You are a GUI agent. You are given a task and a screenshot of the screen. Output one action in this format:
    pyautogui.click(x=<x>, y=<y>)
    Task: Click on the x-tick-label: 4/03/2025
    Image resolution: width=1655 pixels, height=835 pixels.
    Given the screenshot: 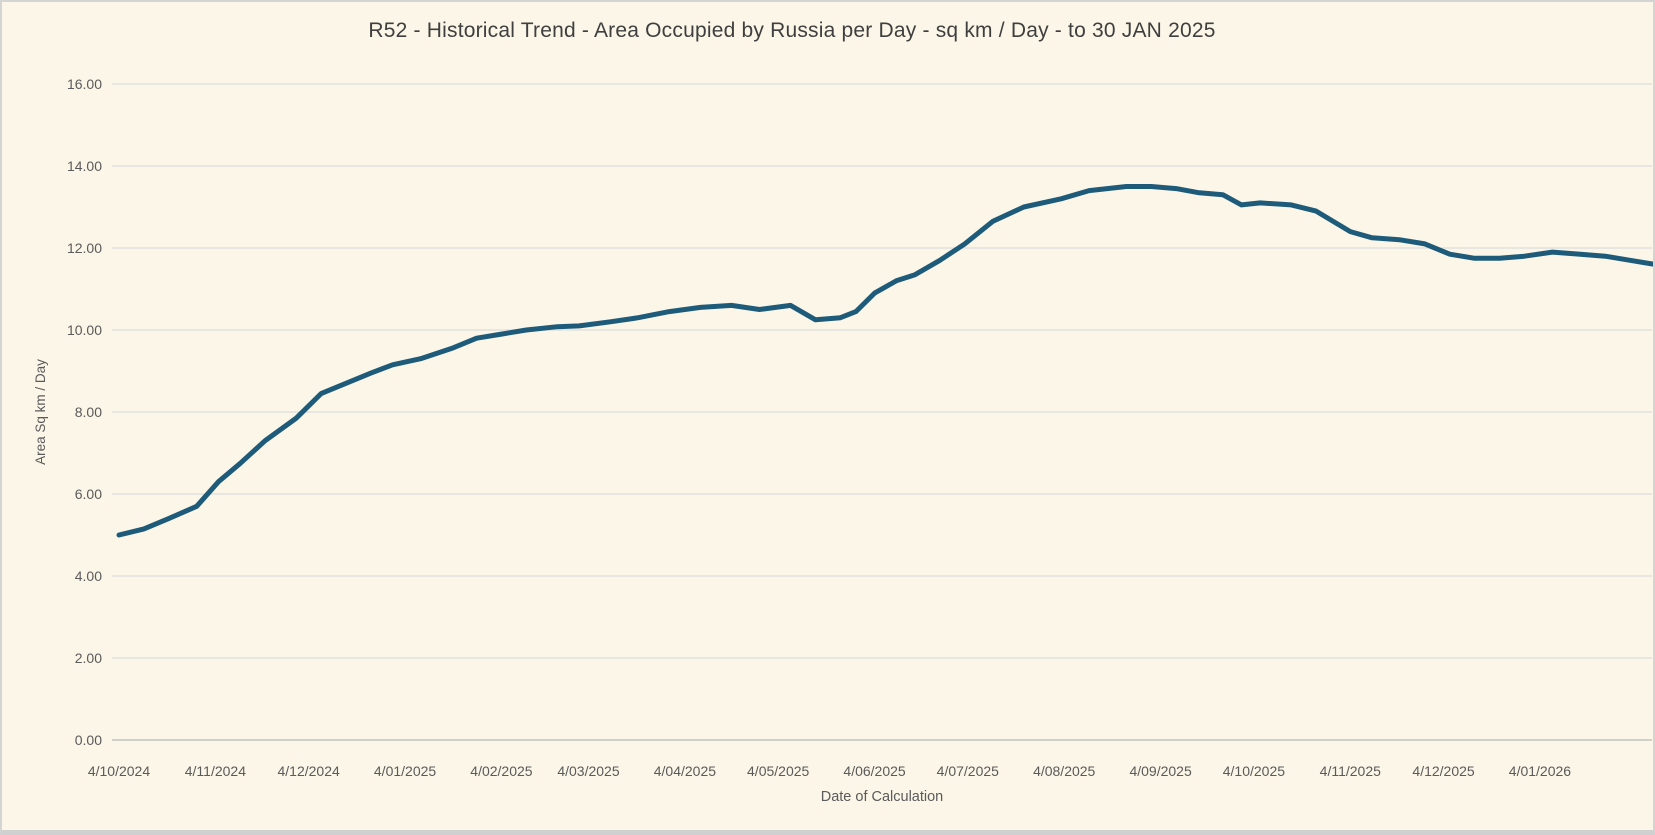 What is the action you would take?
    pyautogui.click(x=588, y=771)
    